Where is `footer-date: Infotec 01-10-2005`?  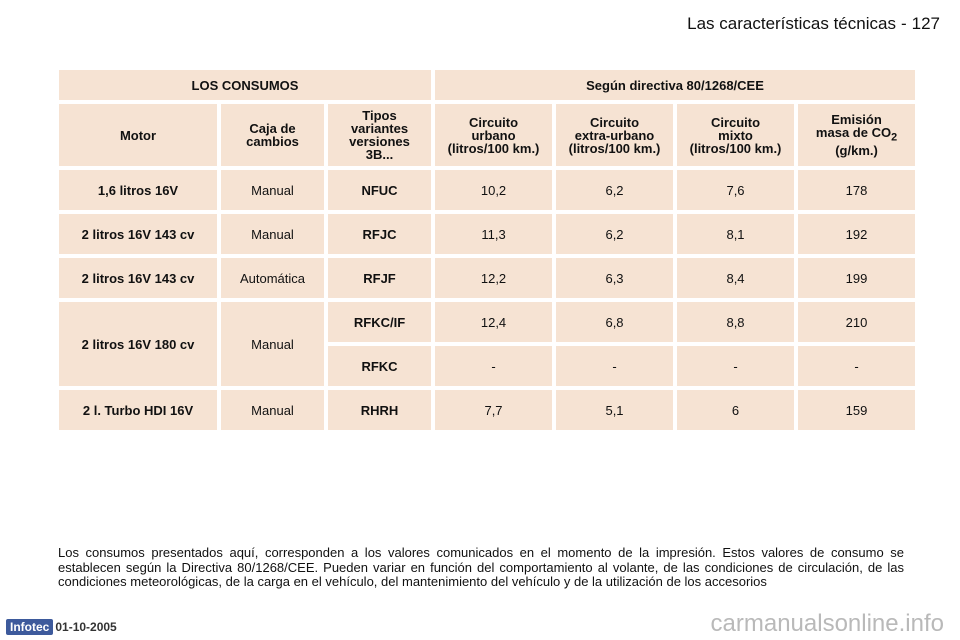
footer-date: Infotec 01-10-2005 is located at coordinates (61, 627).